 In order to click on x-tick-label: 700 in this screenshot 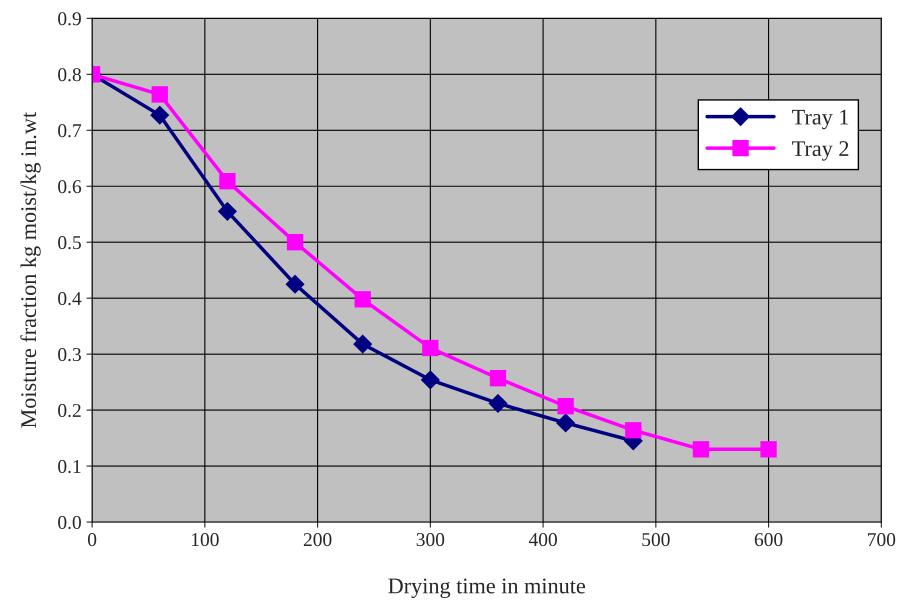, I will do `click(882, 539)`.